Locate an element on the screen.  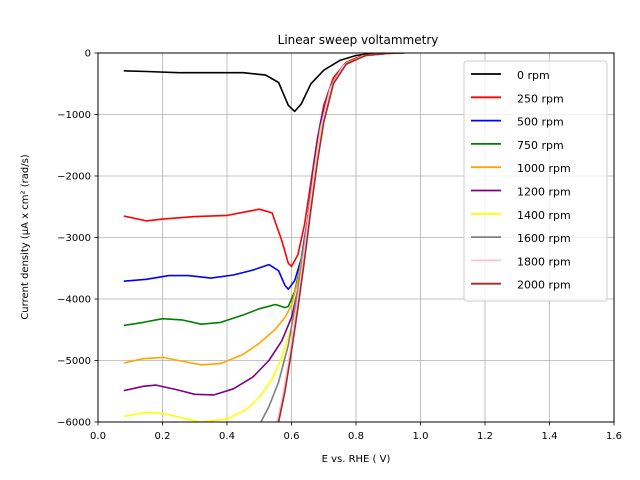
legend-label: 2000 rpm is located at coordinates (544, 285).